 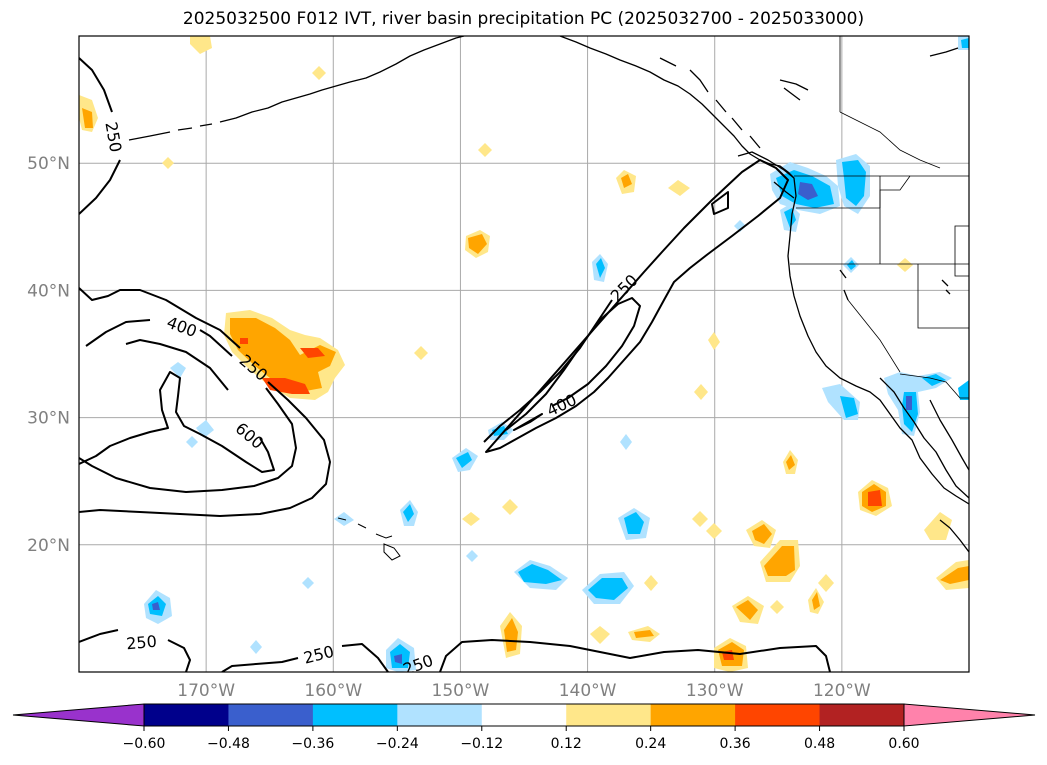 What do you see at coordinates (903, 744) in the screenshot?
I see `colorbar-tick-label: 0.60` at bounding box center [903, 744].